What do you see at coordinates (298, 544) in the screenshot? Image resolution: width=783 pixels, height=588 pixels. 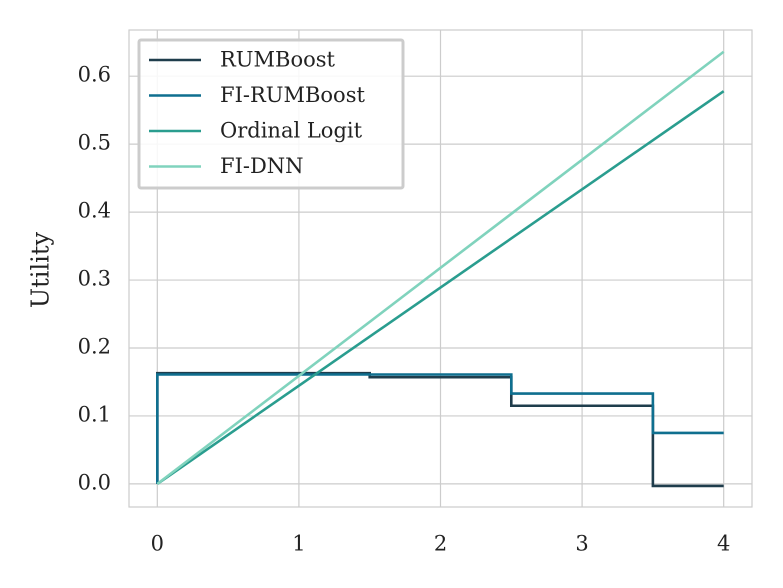 I see `x-tick-label: 1` at bounding box center [298, 544].